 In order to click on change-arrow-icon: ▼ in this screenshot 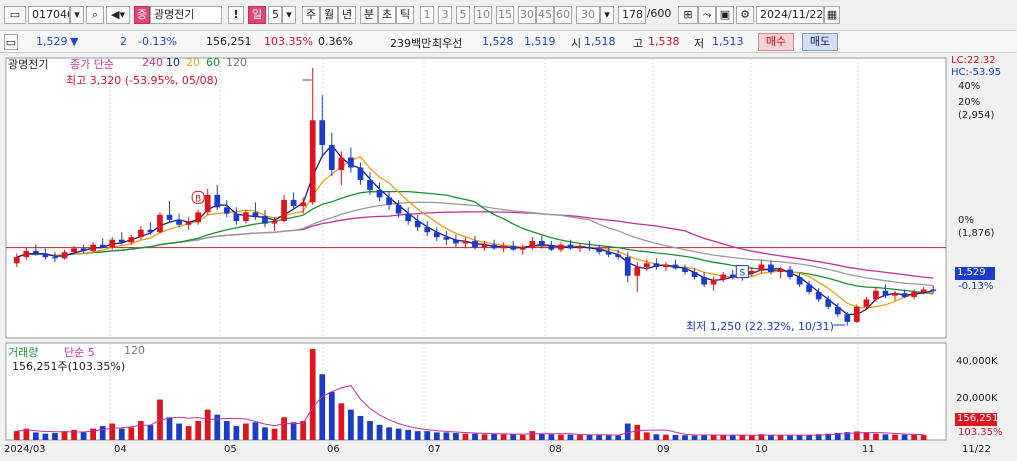, I will do `click(74, 41)`.